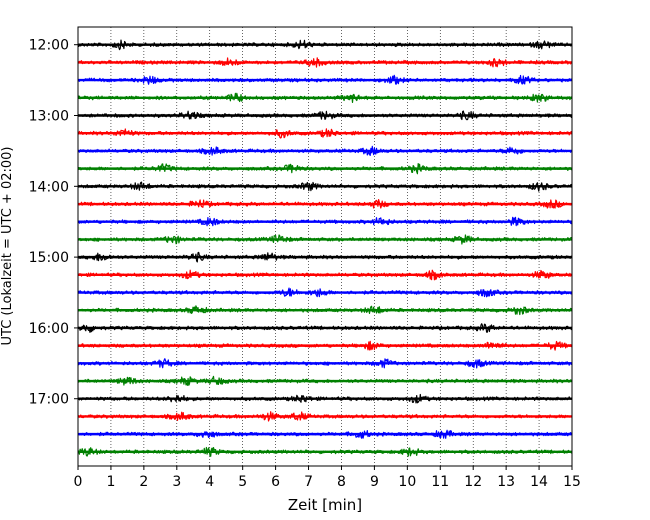 Image resolution: width=650 pixels, height=520 pixels. What do you see at coordinates (341, 482) in the screenshot?
I see `x-tick-label: 8` at bounding box center [341, 482].